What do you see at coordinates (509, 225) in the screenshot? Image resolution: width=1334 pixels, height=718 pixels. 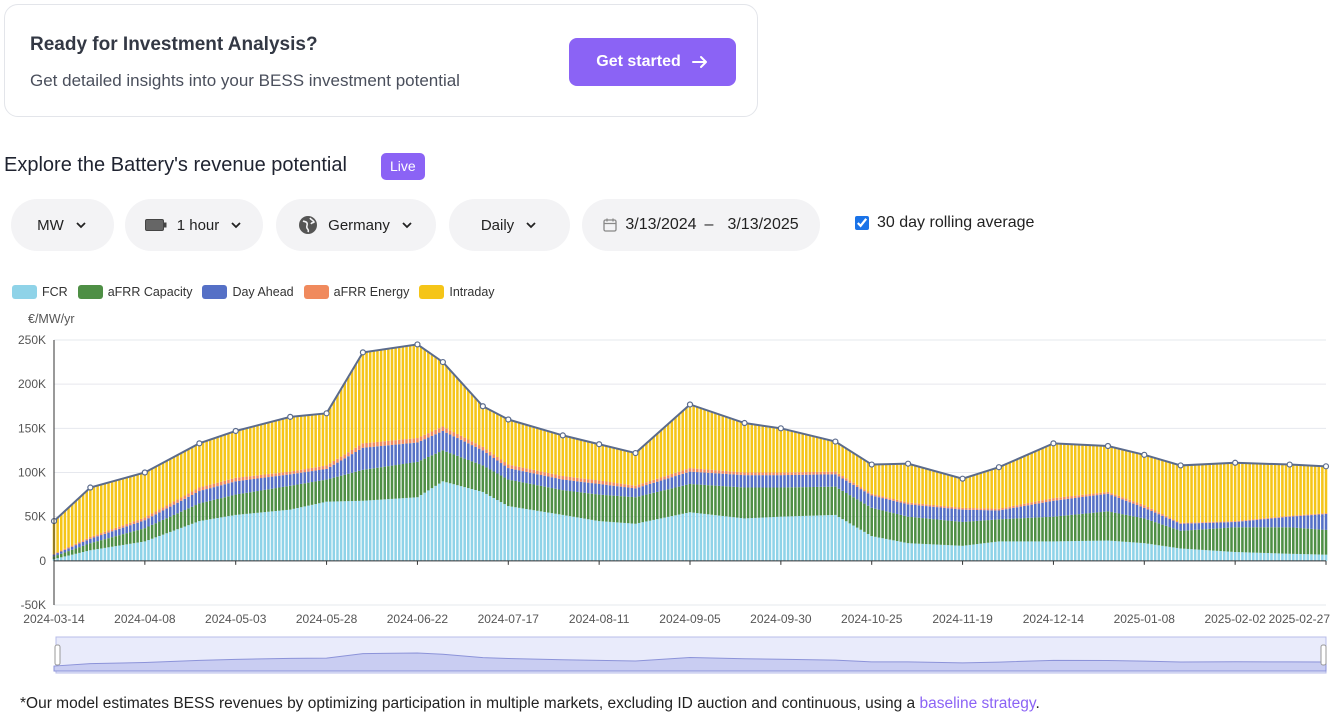 I see `granularity-select: Daily` at bounding box center [509, 225].